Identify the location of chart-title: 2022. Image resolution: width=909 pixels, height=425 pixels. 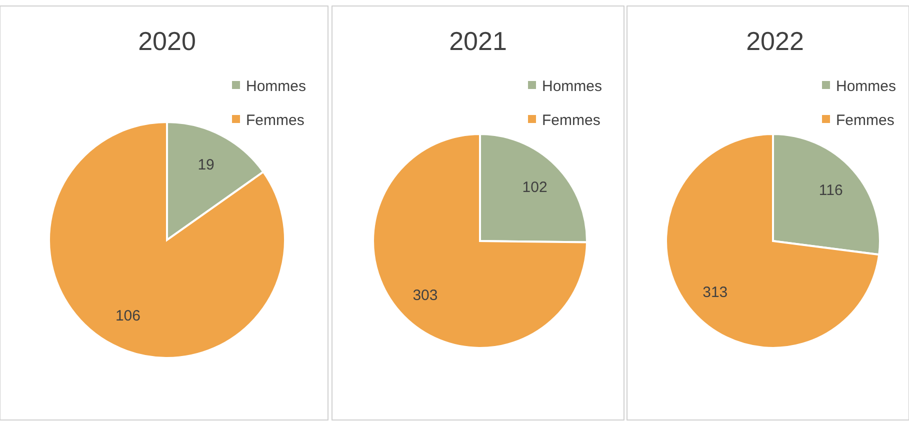
(775, 41).